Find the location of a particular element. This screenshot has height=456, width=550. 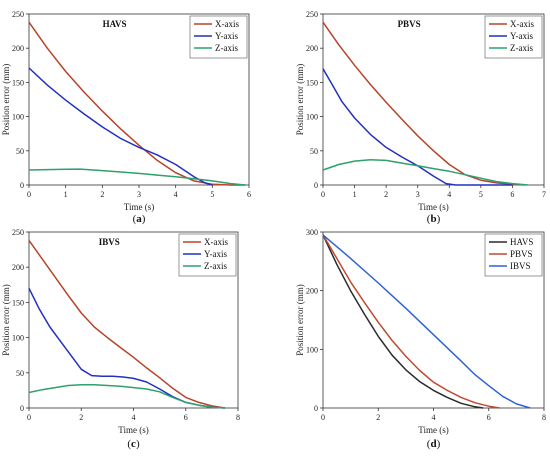

series-line-havs is located at coordinates (403, 321).